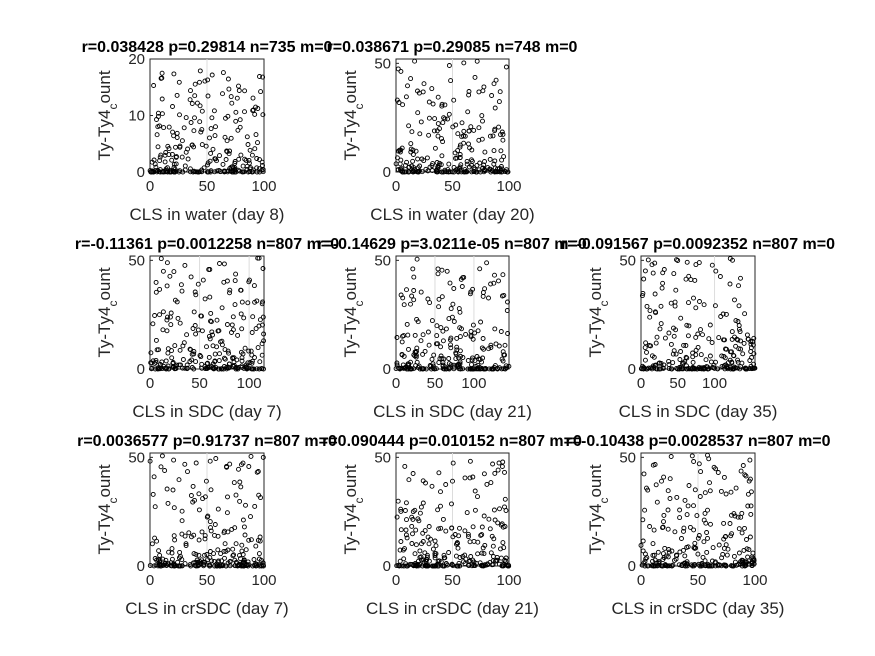 The width and height of the screenshot is (875, 656). Describe the element at coordinates (207, 244) in the screenshot. I see `subplot-title: r=-0.11361 p=0.0012258 n=807 m=0` at that location.